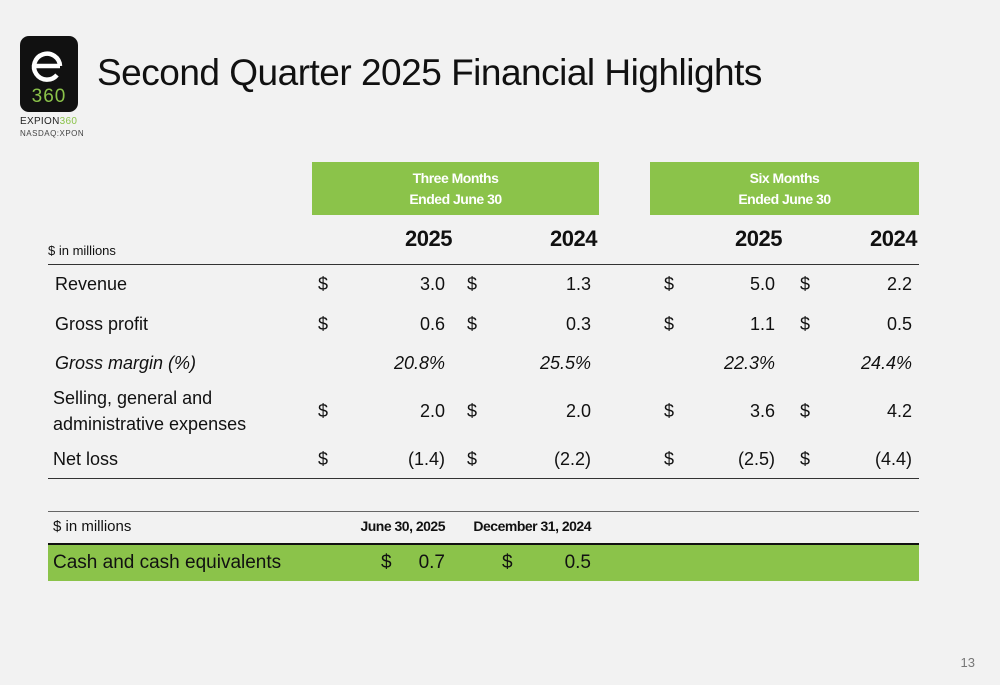 Image resolution: width=1000 pixels, height=685 pixels. What do you see at coordinates (572, 459) in the screenshot?
I see `value-cell: (2.2)` at bounding box center [572, 459].